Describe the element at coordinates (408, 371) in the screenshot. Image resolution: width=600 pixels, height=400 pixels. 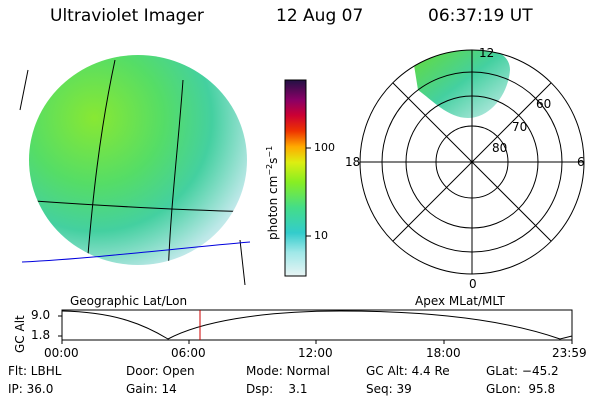
I see `info-gc-alt: GC Alt: 4.4 Re` at that location.